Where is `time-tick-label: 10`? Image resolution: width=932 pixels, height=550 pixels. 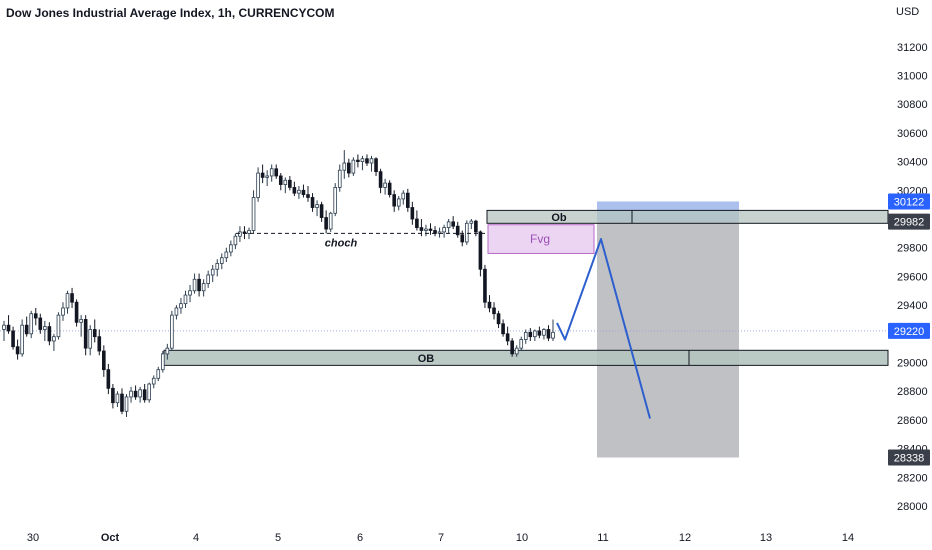 time-tick-label: 10 is located at coordinates (522, 538).